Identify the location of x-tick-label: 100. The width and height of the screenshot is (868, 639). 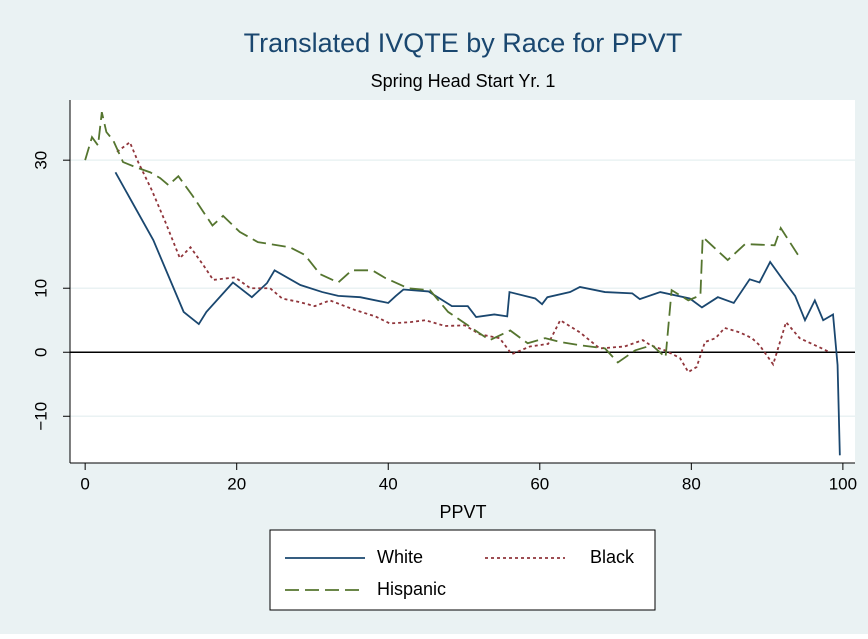
(843, 483).